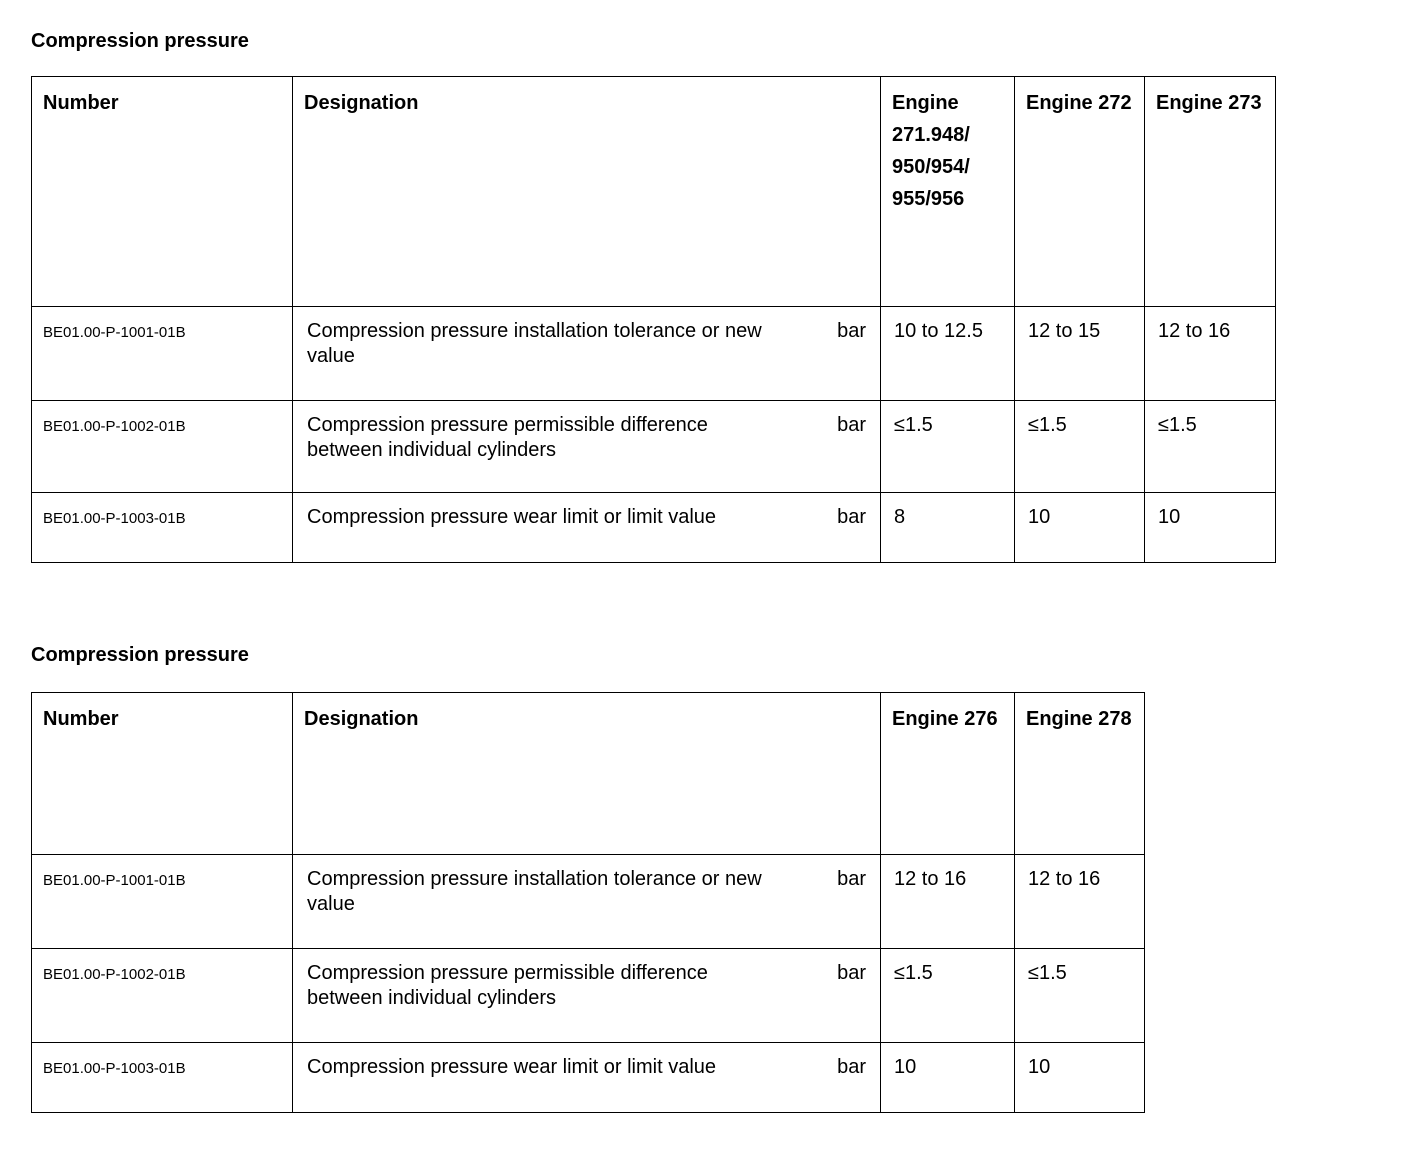 This screenshot has width=1408, height=1164. Describe the element at coordinates (1079, 353) in the screenshot. I see `value-cell: 12 to 15` at that location.